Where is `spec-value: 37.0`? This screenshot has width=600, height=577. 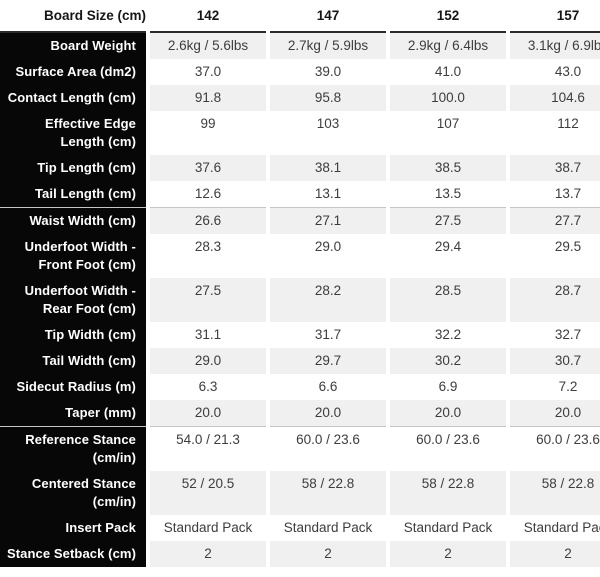
spec-value: 37.0 is located at coordinates (208, 72).